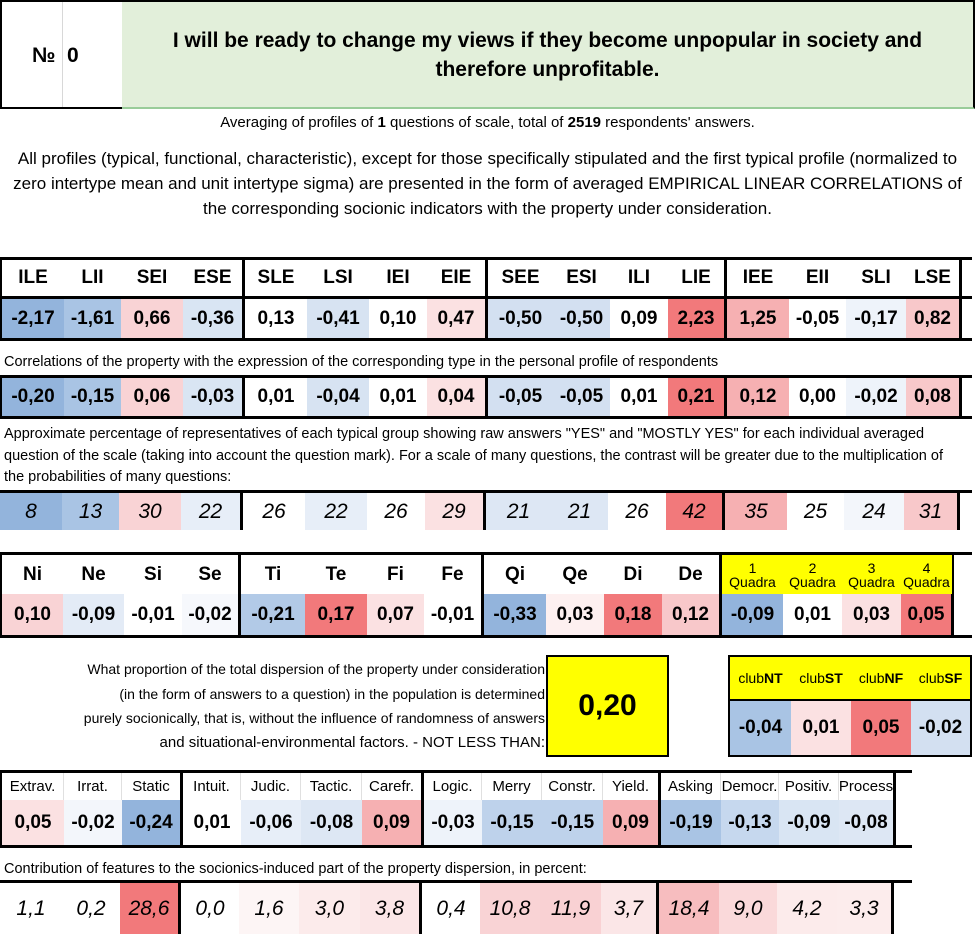  Describe the element at coordinates (691, 786) in the screenshot. I see `trait-header-cell: Asking` at that location.